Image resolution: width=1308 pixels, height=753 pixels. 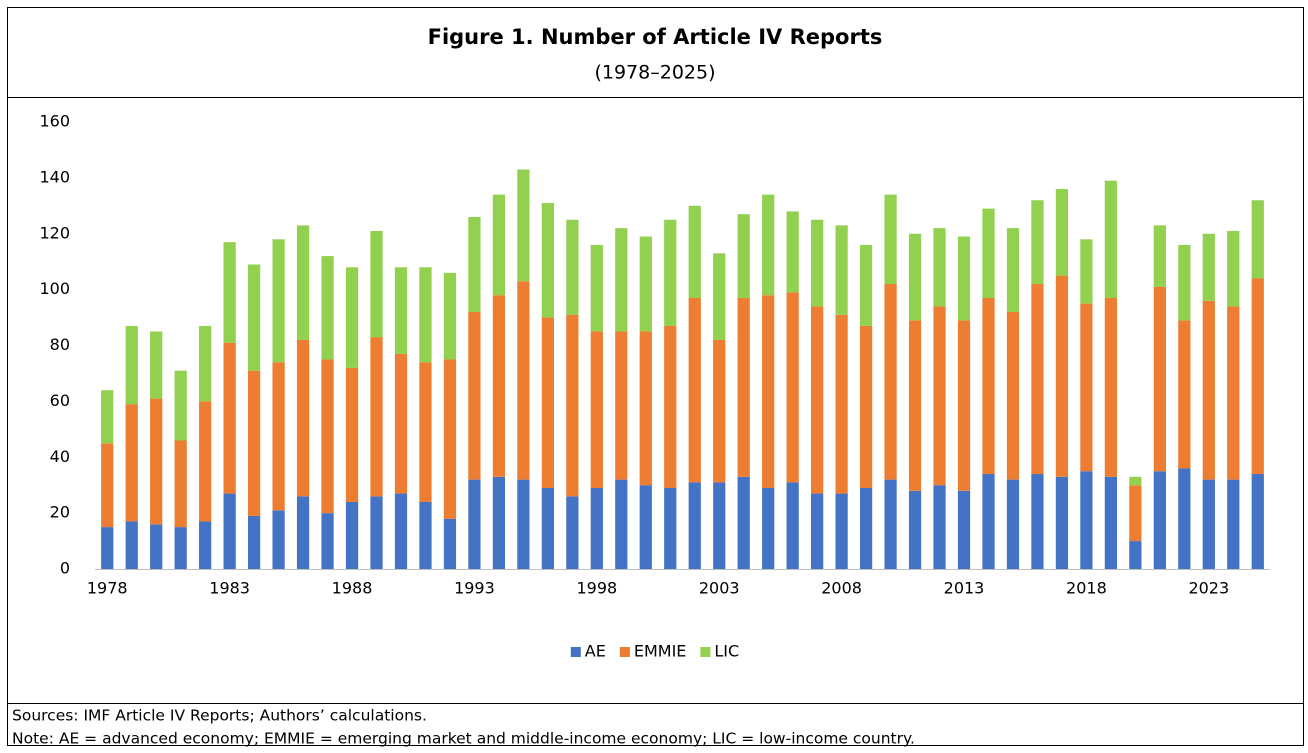 What do you see at coordinates (60, 456) in the screenshot?
I see `y-tick-label: 40` at bounding box center [60, 456].